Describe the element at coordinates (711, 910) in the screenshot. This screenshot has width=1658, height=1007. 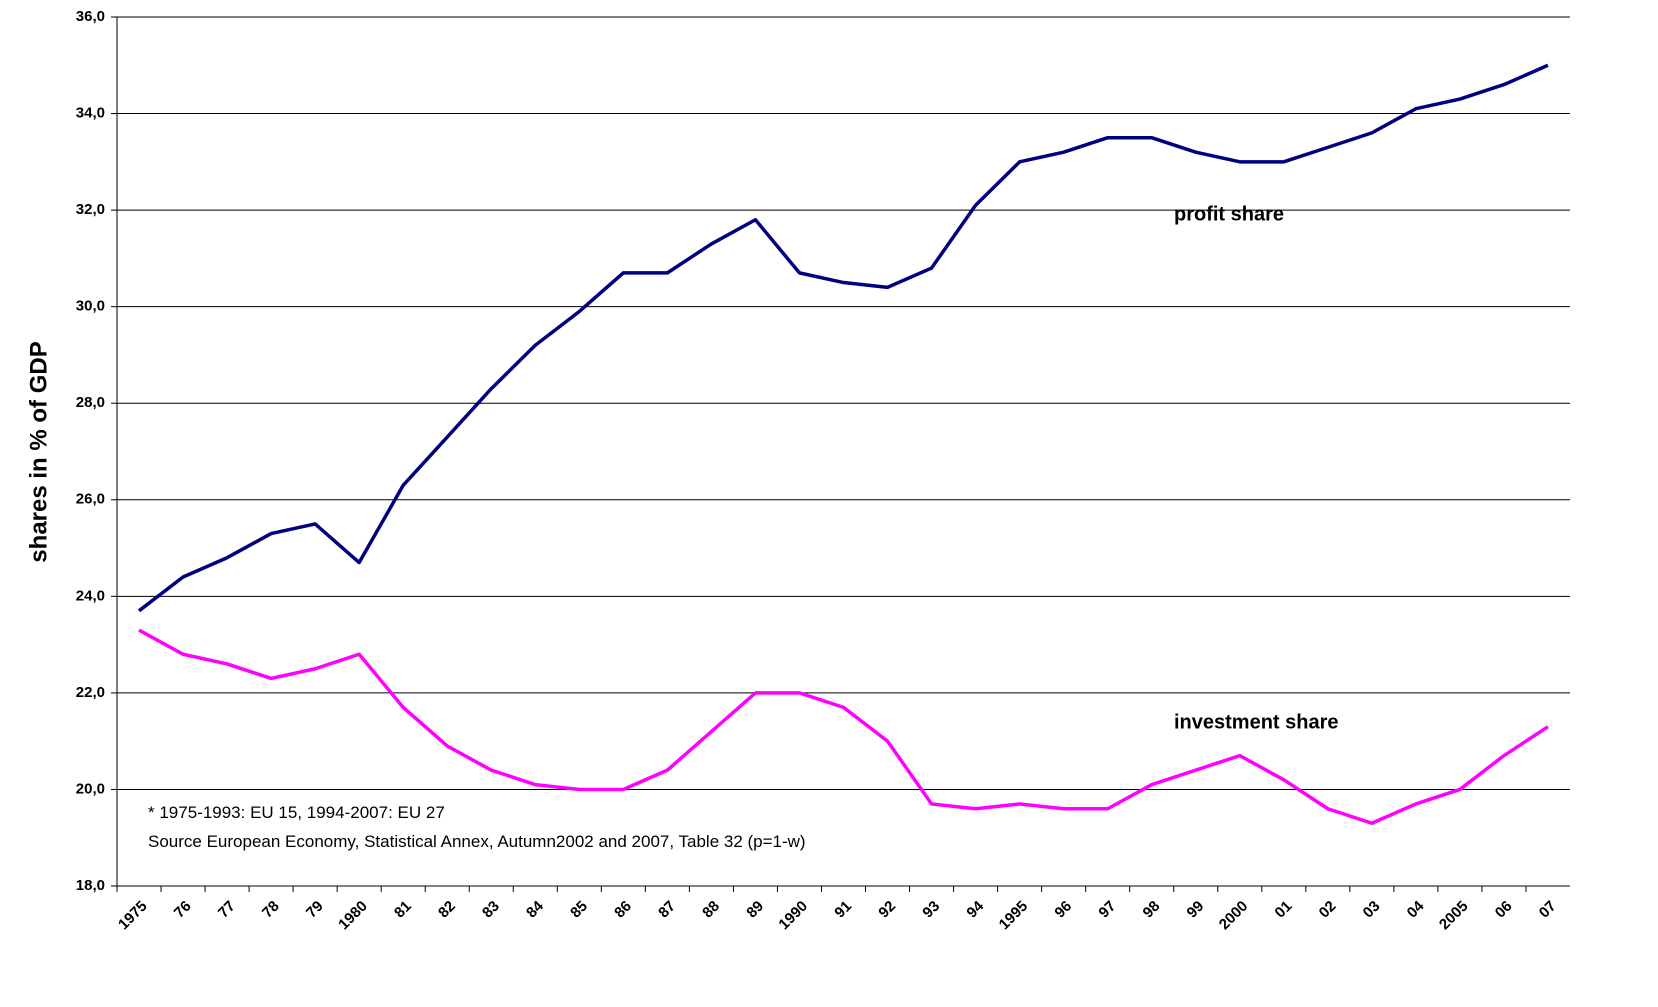
I see `x-tick-label: 88` at that location.